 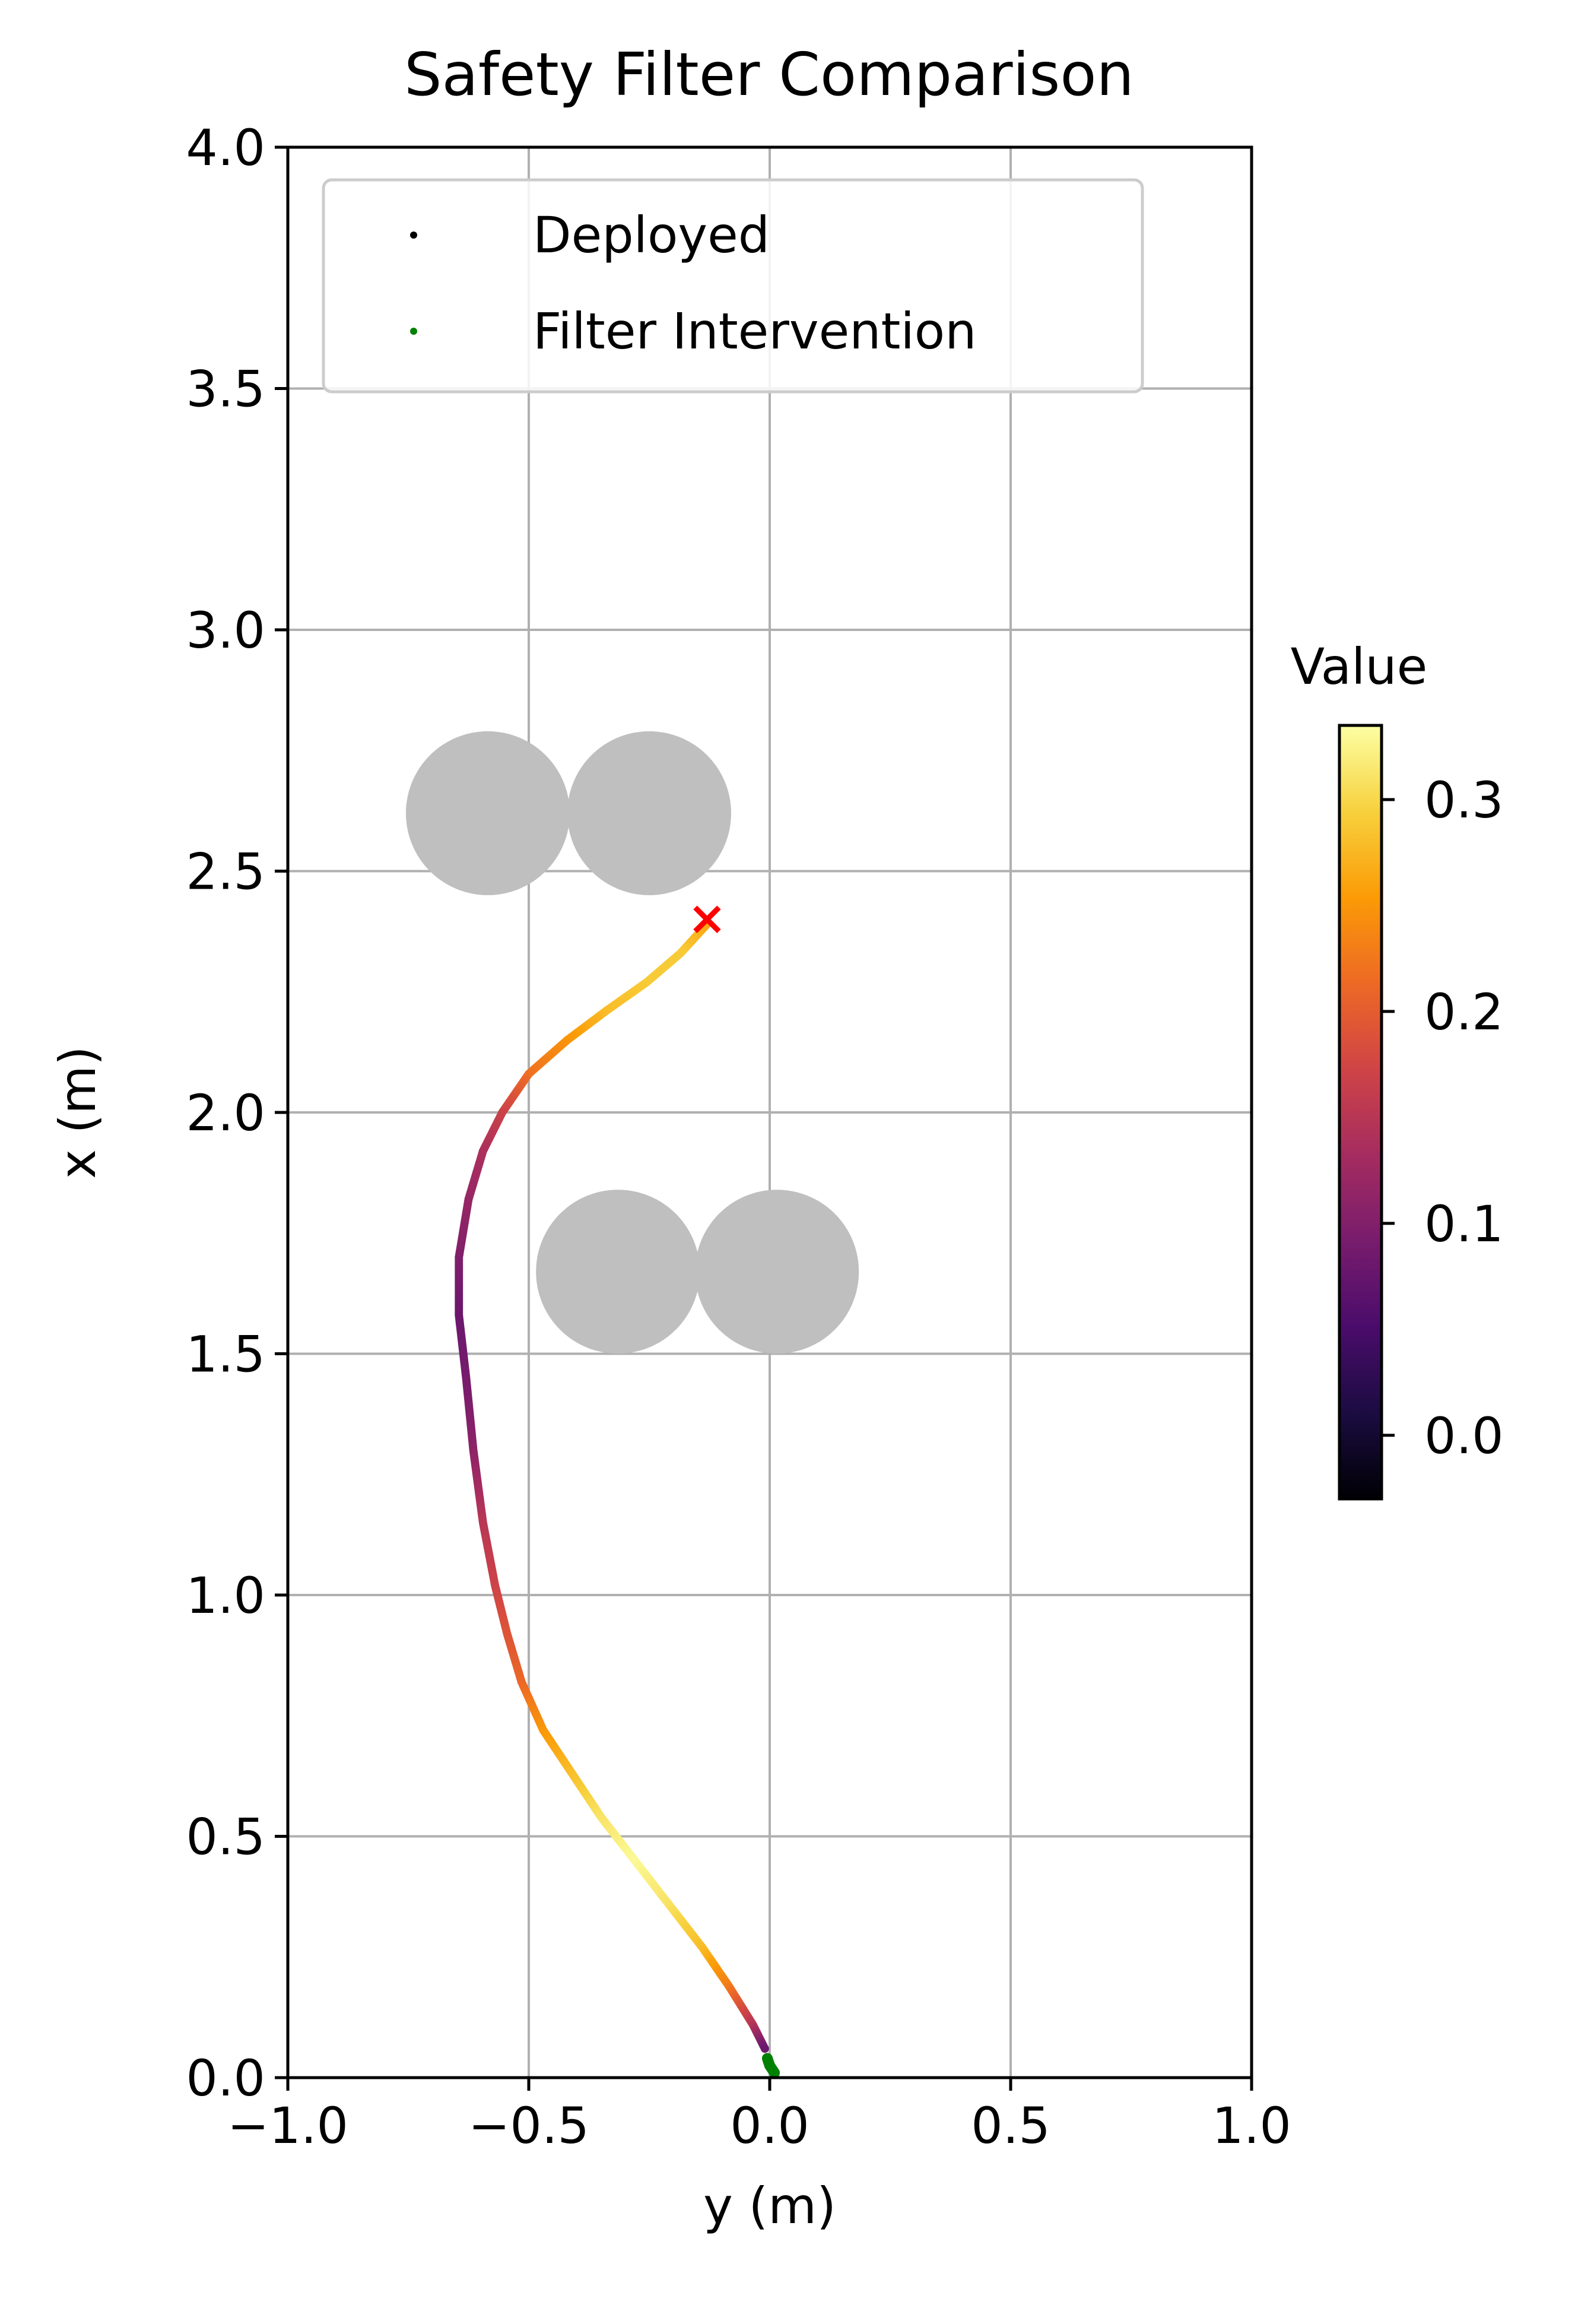 What do you see at coordinates (1360, 667) in the screenshot?
I see `colorbar-label: Value` at bounding box center [1360, 667].